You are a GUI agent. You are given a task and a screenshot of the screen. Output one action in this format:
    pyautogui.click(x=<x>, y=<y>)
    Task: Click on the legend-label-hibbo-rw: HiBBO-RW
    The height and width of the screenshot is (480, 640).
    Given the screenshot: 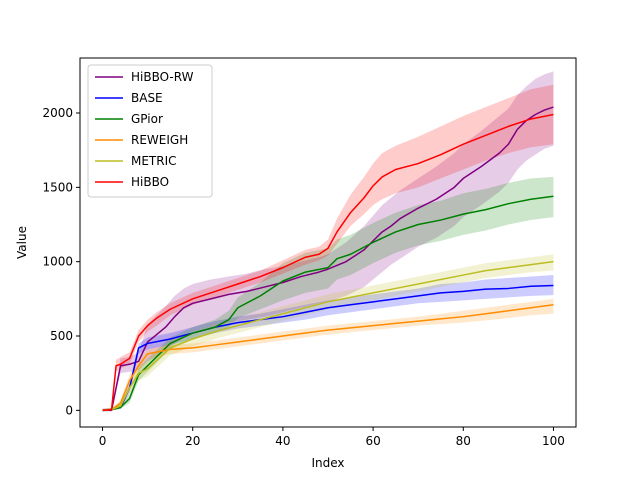 What is the action you would take?
    pyautogui.click(x=162, y=77)
    